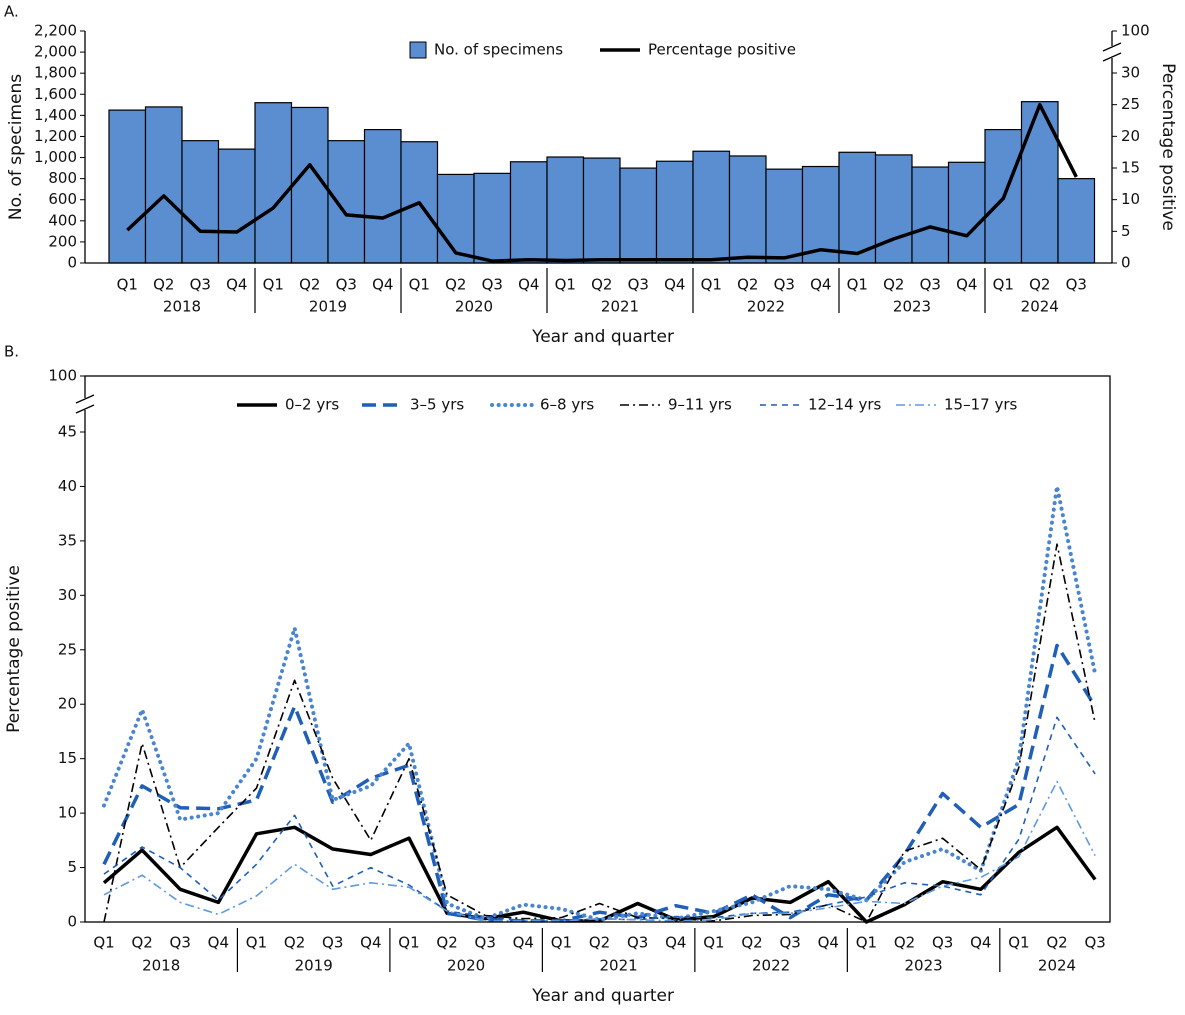  I want to click on y-tick-label: 1,600, so click(55, 94).